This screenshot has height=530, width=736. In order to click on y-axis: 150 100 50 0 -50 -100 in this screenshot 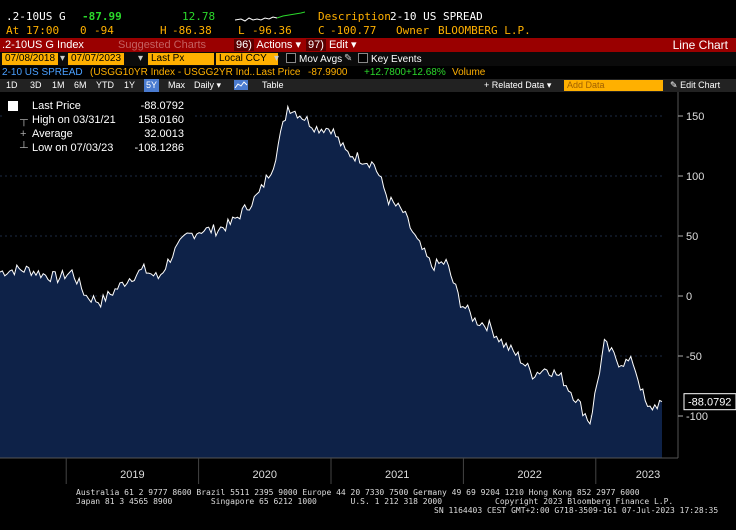, I will do `click(692, 275)`.